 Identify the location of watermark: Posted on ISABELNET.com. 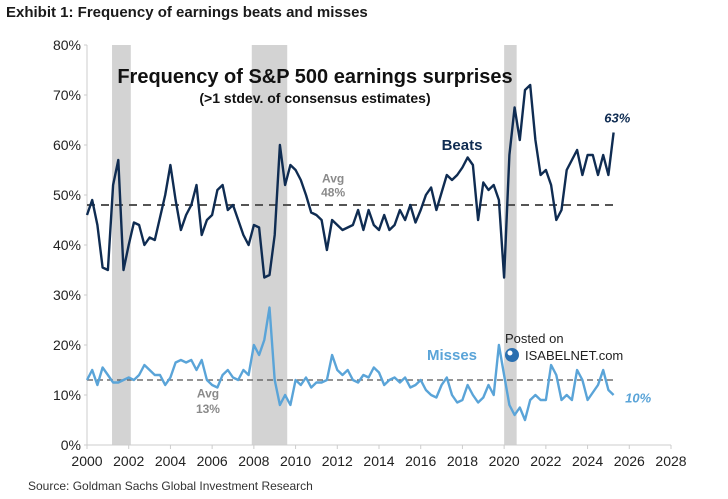
(564, 347).